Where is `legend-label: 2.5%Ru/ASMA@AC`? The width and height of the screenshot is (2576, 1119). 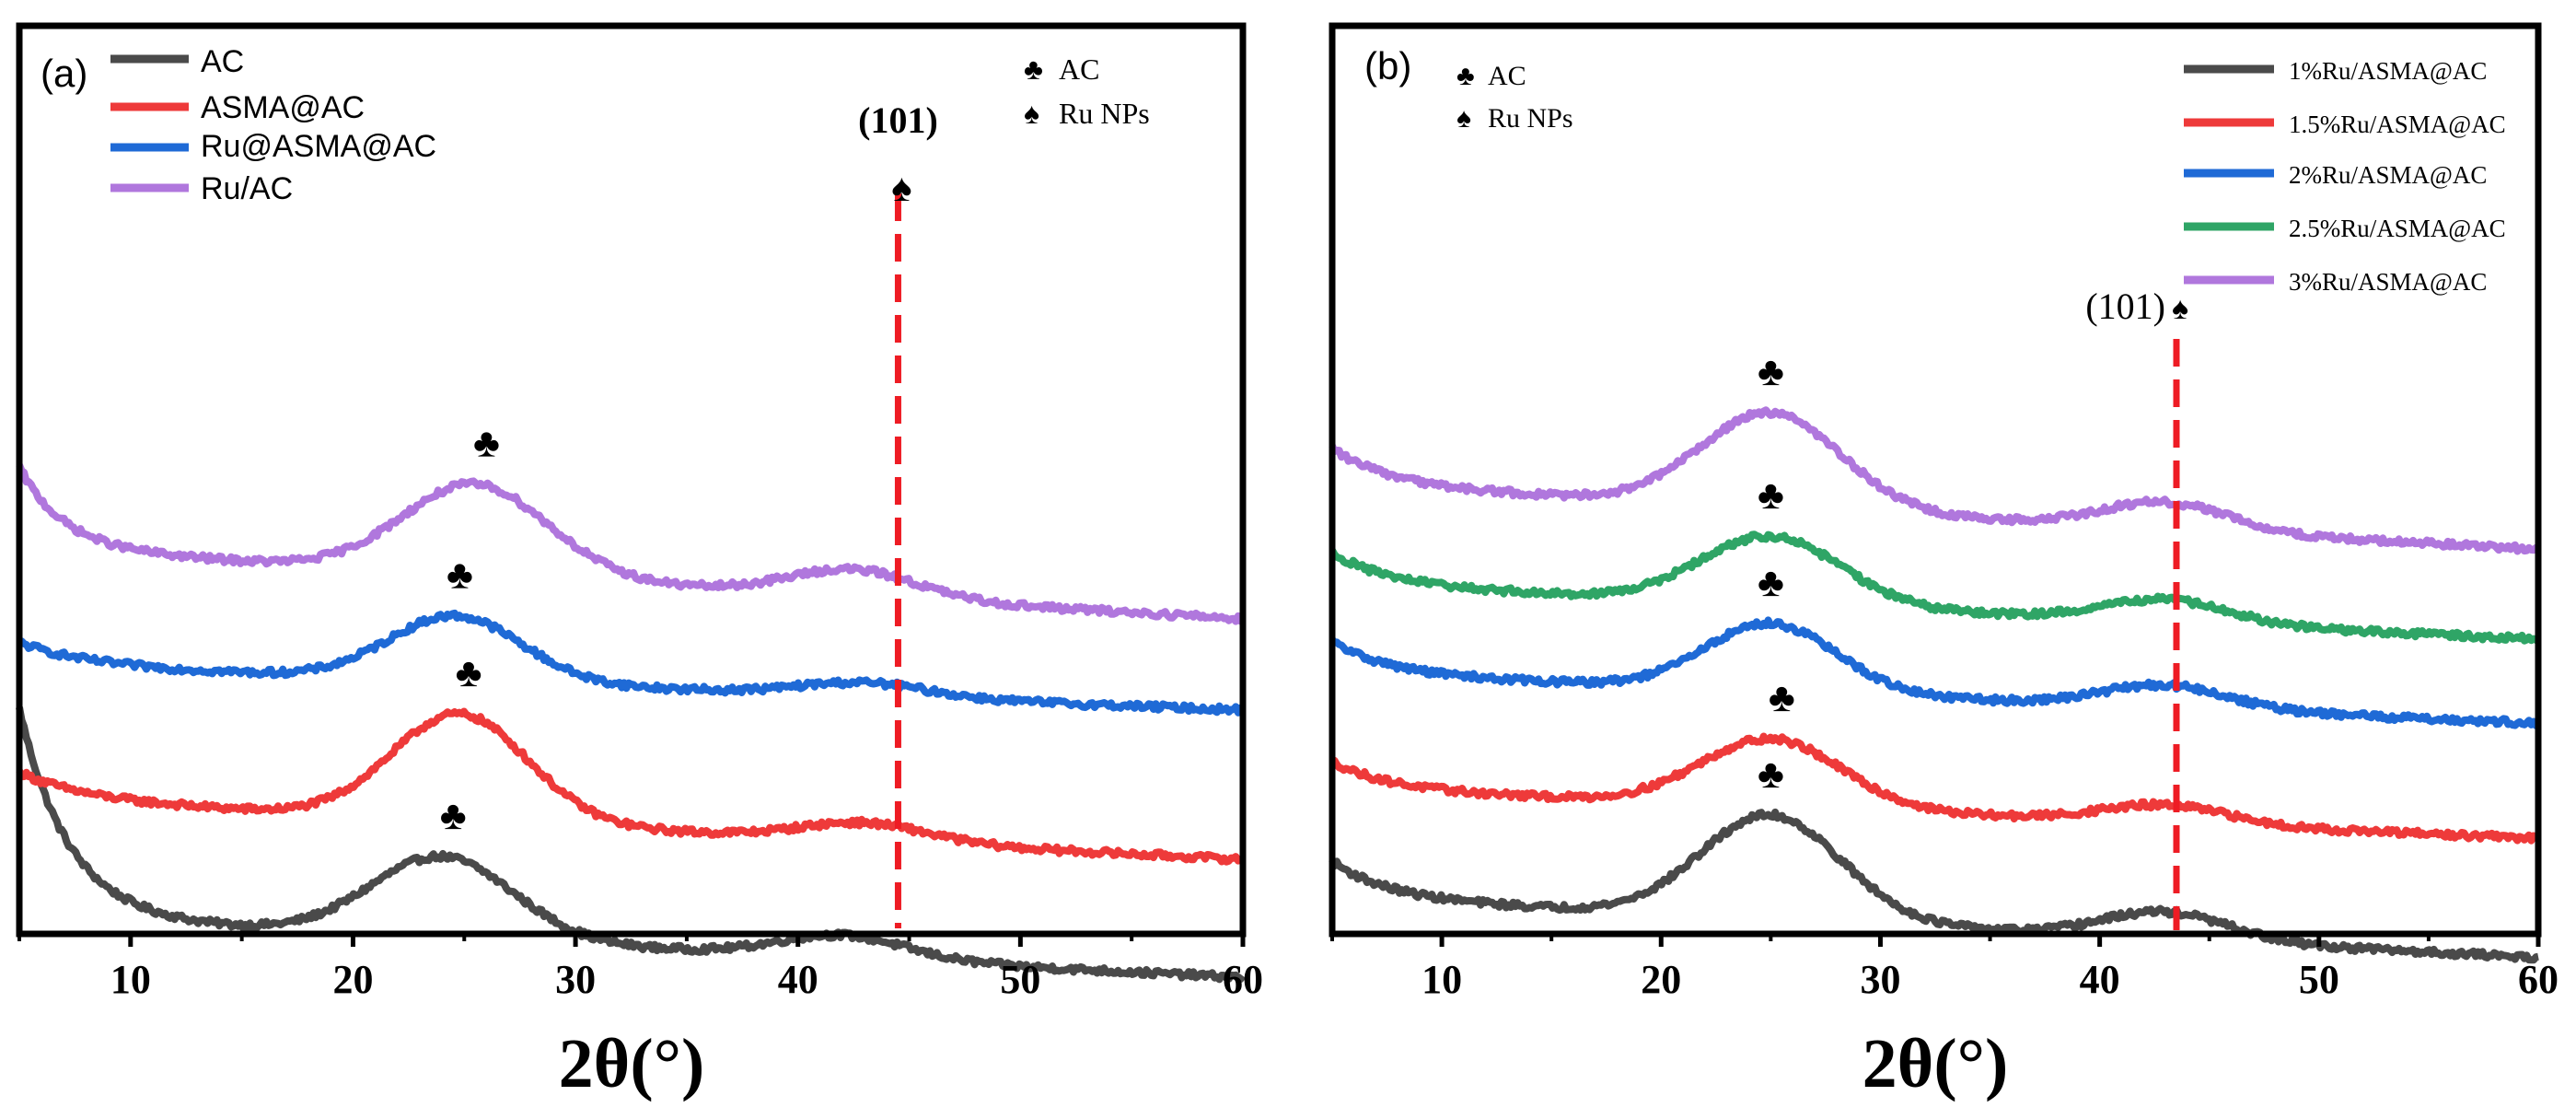 legend-label: 2.5%Ru/ASMA@AC is located at coordinates (2397, 228).